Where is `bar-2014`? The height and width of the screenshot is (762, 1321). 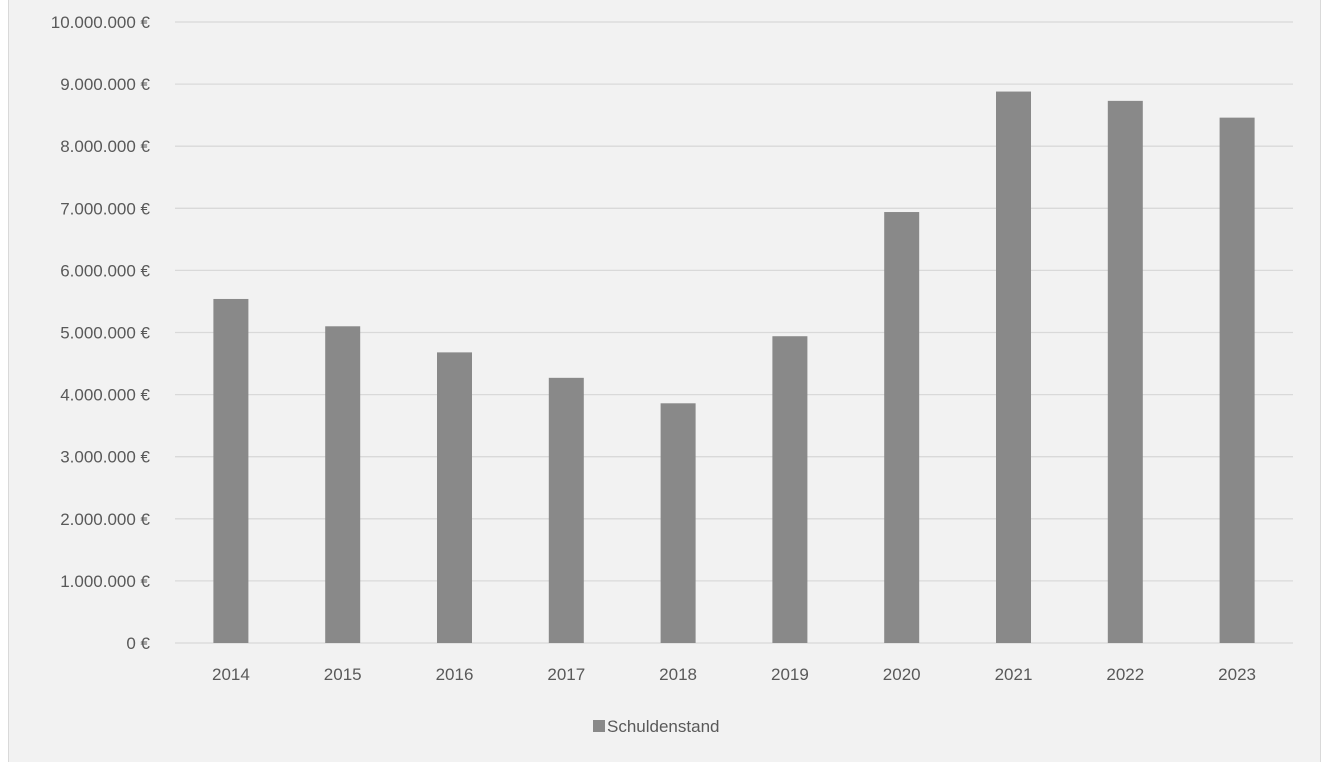 bar-2014 is located at coordinates (231, 470).